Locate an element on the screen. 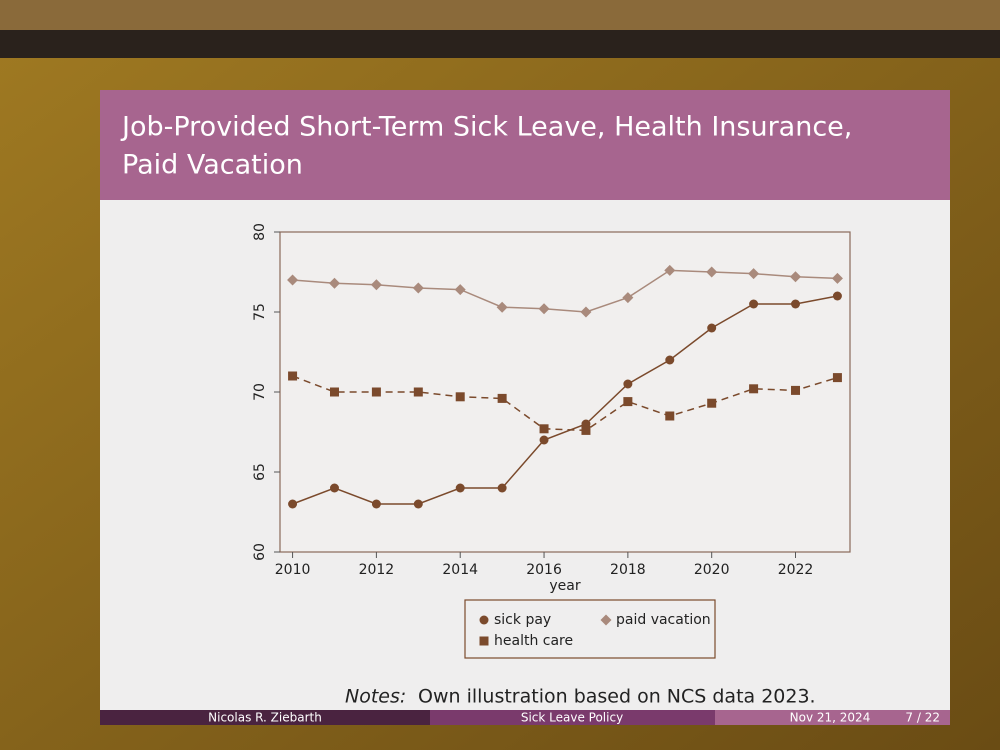 The image size is (1000, 750). footer-title: Sick Leave Policy is located at coordinates (572, 718).